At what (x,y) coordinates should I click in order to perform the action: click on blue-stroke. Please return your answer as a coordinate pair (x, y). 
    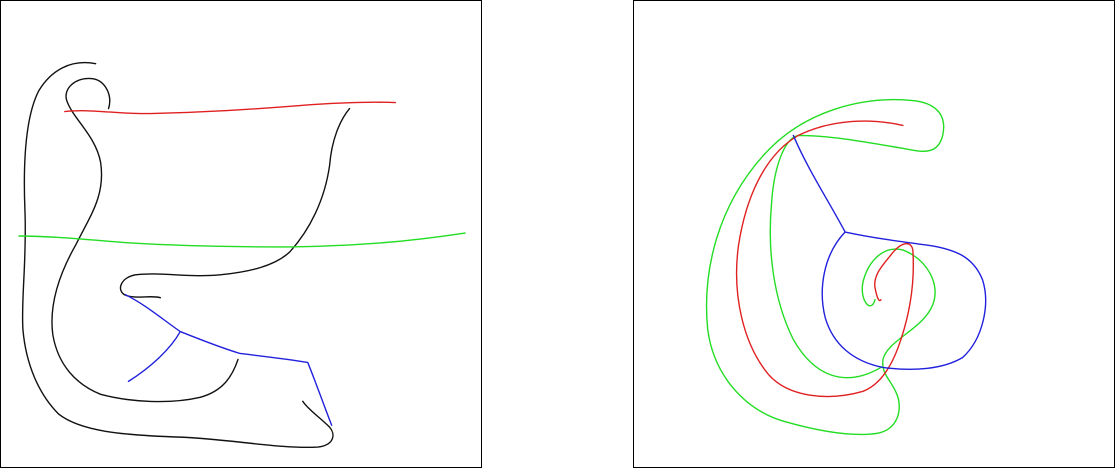
    Looking at the image, I should click on (228, 360).